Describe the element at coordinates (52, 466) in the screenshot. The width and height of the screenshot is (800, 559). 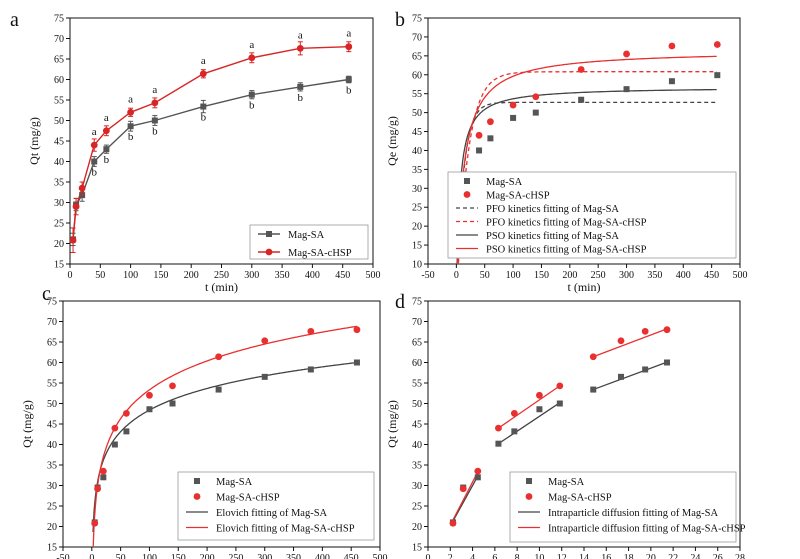
I see `y-tick-label: 35` at that location.